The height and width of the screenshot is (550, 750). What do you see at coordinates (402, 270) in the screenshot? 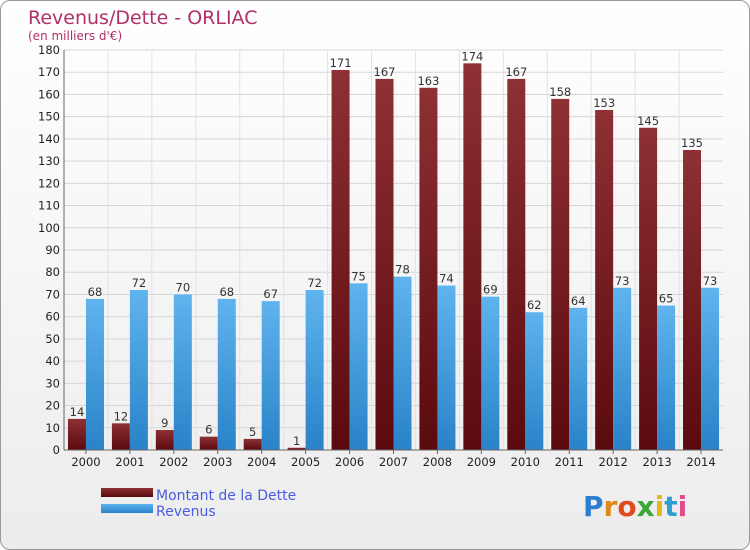
I see `data-label-revenus: 78` at bounding box center [402, 270].